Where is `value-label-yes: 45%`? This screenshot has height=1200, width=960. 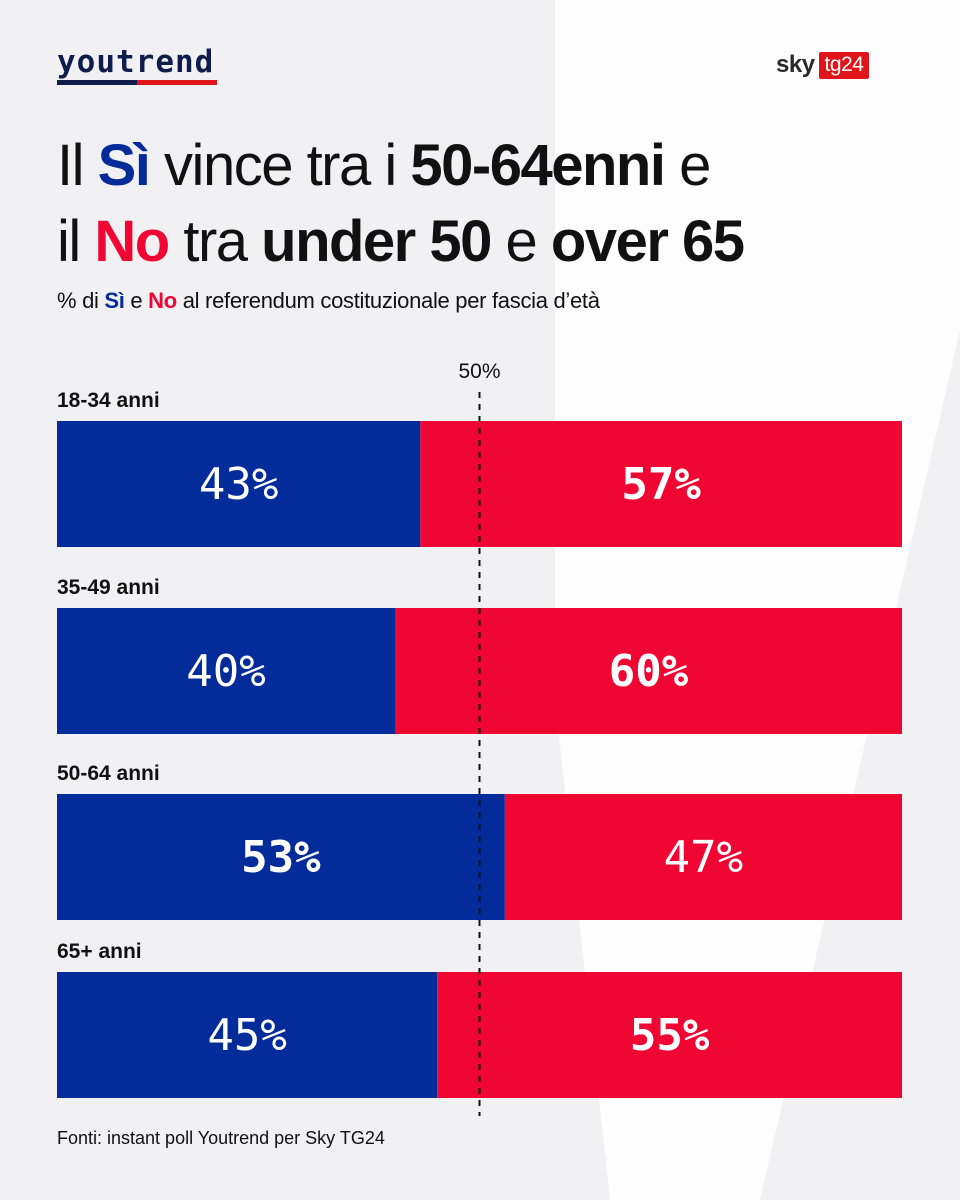
value-label-yes: 45% is located at coordinates (246, 1035).